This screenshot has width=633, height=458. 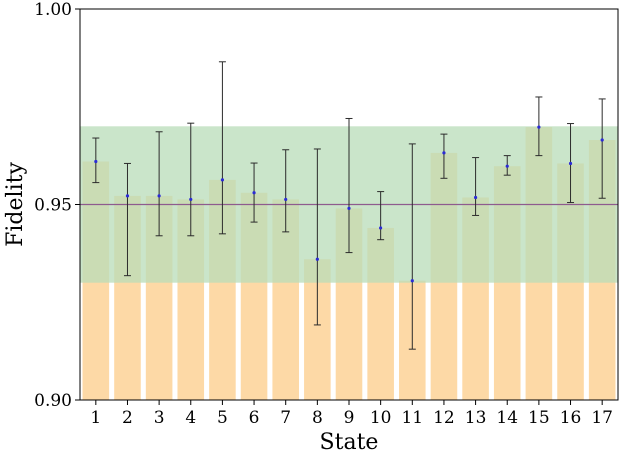 What do you see at coordinates (190, 418) in the screenshot?
I see `x-tick-label-4: 4` at bounding box center [190, 418].